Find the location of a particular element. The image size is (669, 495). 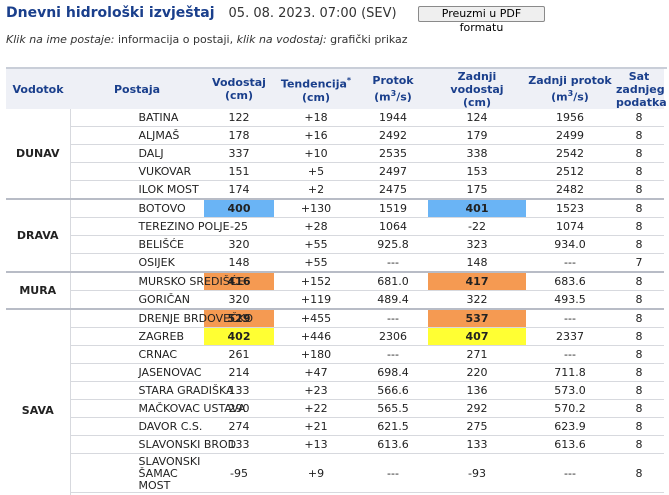

station-link: CRNAC is located at coordinates (137, 355).